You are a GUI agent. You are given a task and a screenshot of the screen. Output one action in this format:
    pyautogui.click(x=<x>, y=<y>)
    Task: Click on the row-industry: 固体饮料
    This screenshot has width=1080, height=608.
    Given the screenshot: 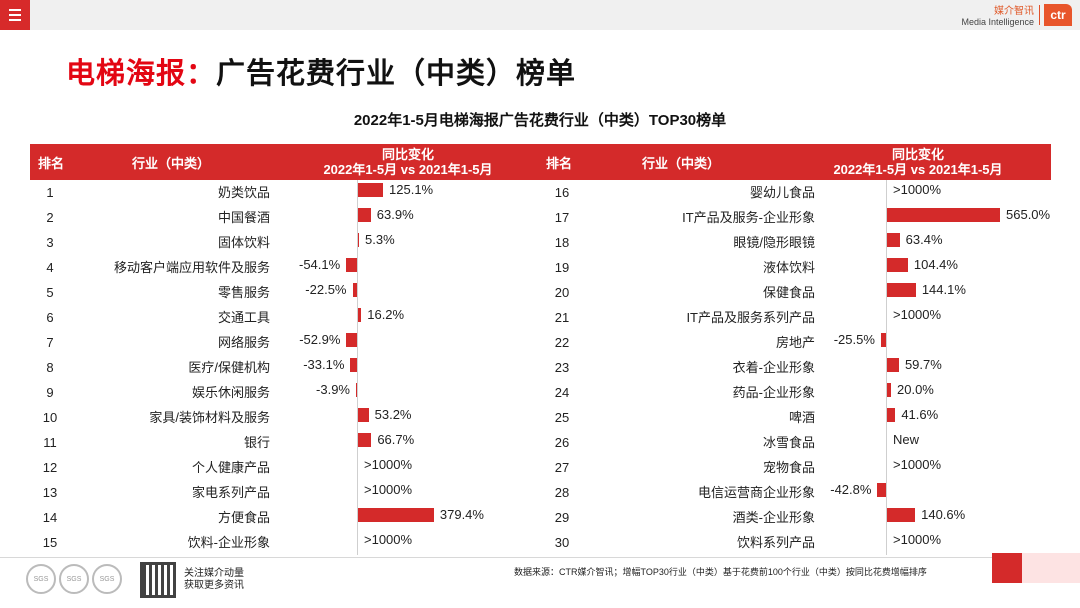 What is the action you would take?
    pyautogui.click(x=243, y=242)
    